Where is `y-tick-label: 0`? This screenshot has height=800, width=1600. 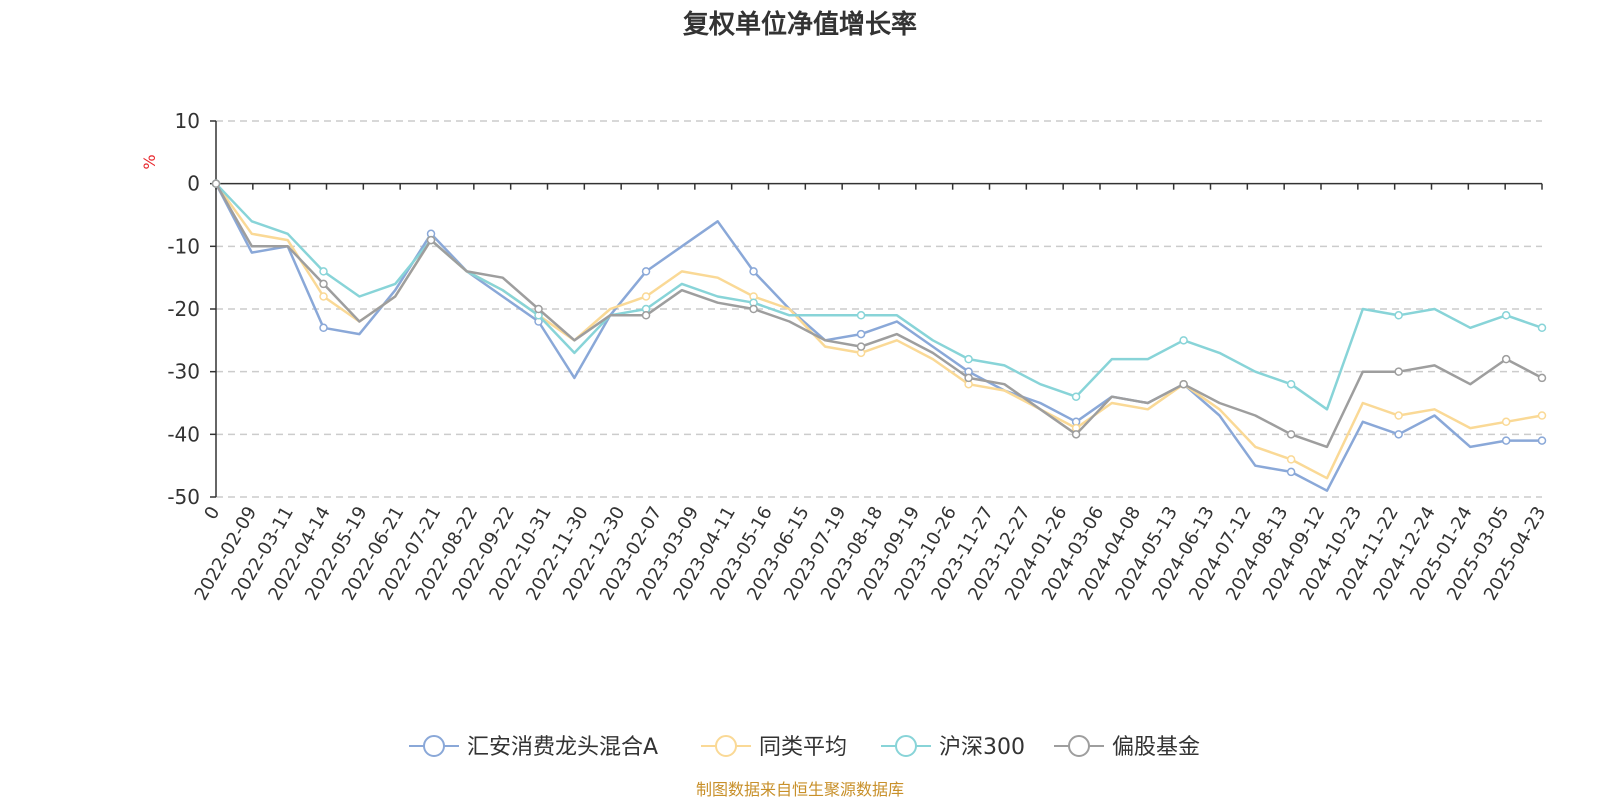
y-tick-label: 0 is located at coordinates (193, 184).